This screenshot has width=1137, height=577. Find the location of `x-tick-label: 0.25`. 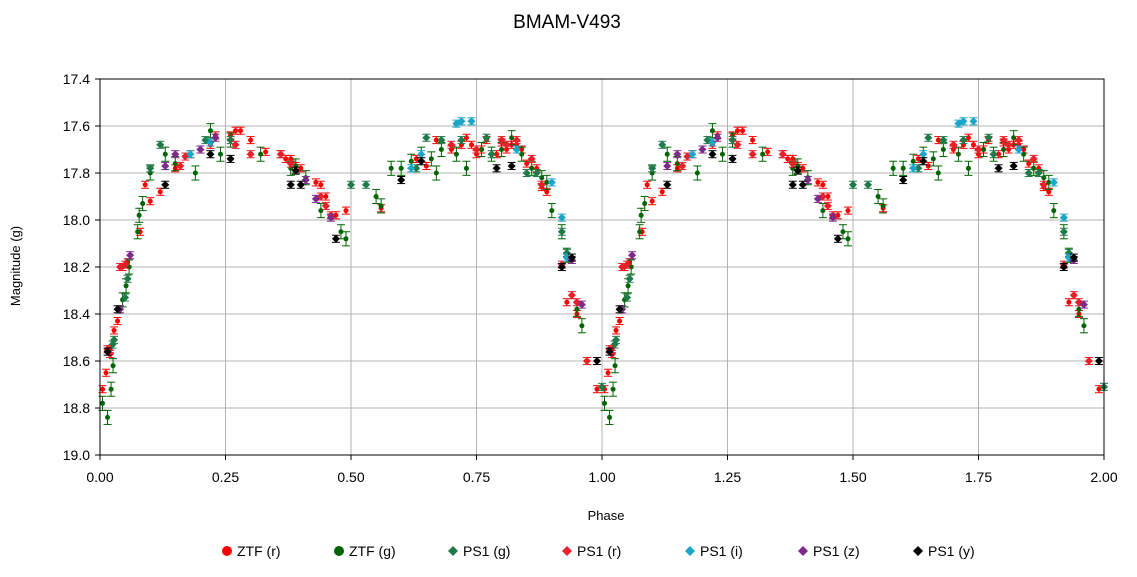

x-tick-label: 0.25 is located at coordinates (225, 477).